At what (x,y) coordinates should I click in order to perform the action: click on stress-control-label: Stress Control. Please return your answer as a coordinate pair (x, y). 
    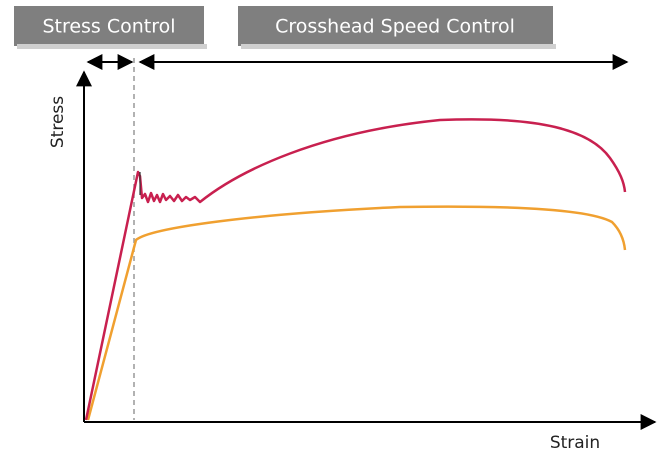
    Looking at the image, I should click on (108, 27).